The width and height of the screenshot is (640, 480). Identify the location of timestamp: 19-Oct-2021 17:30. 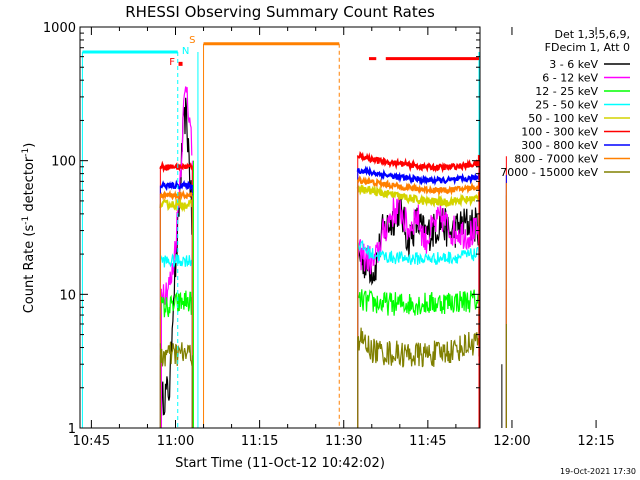
(598, 471).